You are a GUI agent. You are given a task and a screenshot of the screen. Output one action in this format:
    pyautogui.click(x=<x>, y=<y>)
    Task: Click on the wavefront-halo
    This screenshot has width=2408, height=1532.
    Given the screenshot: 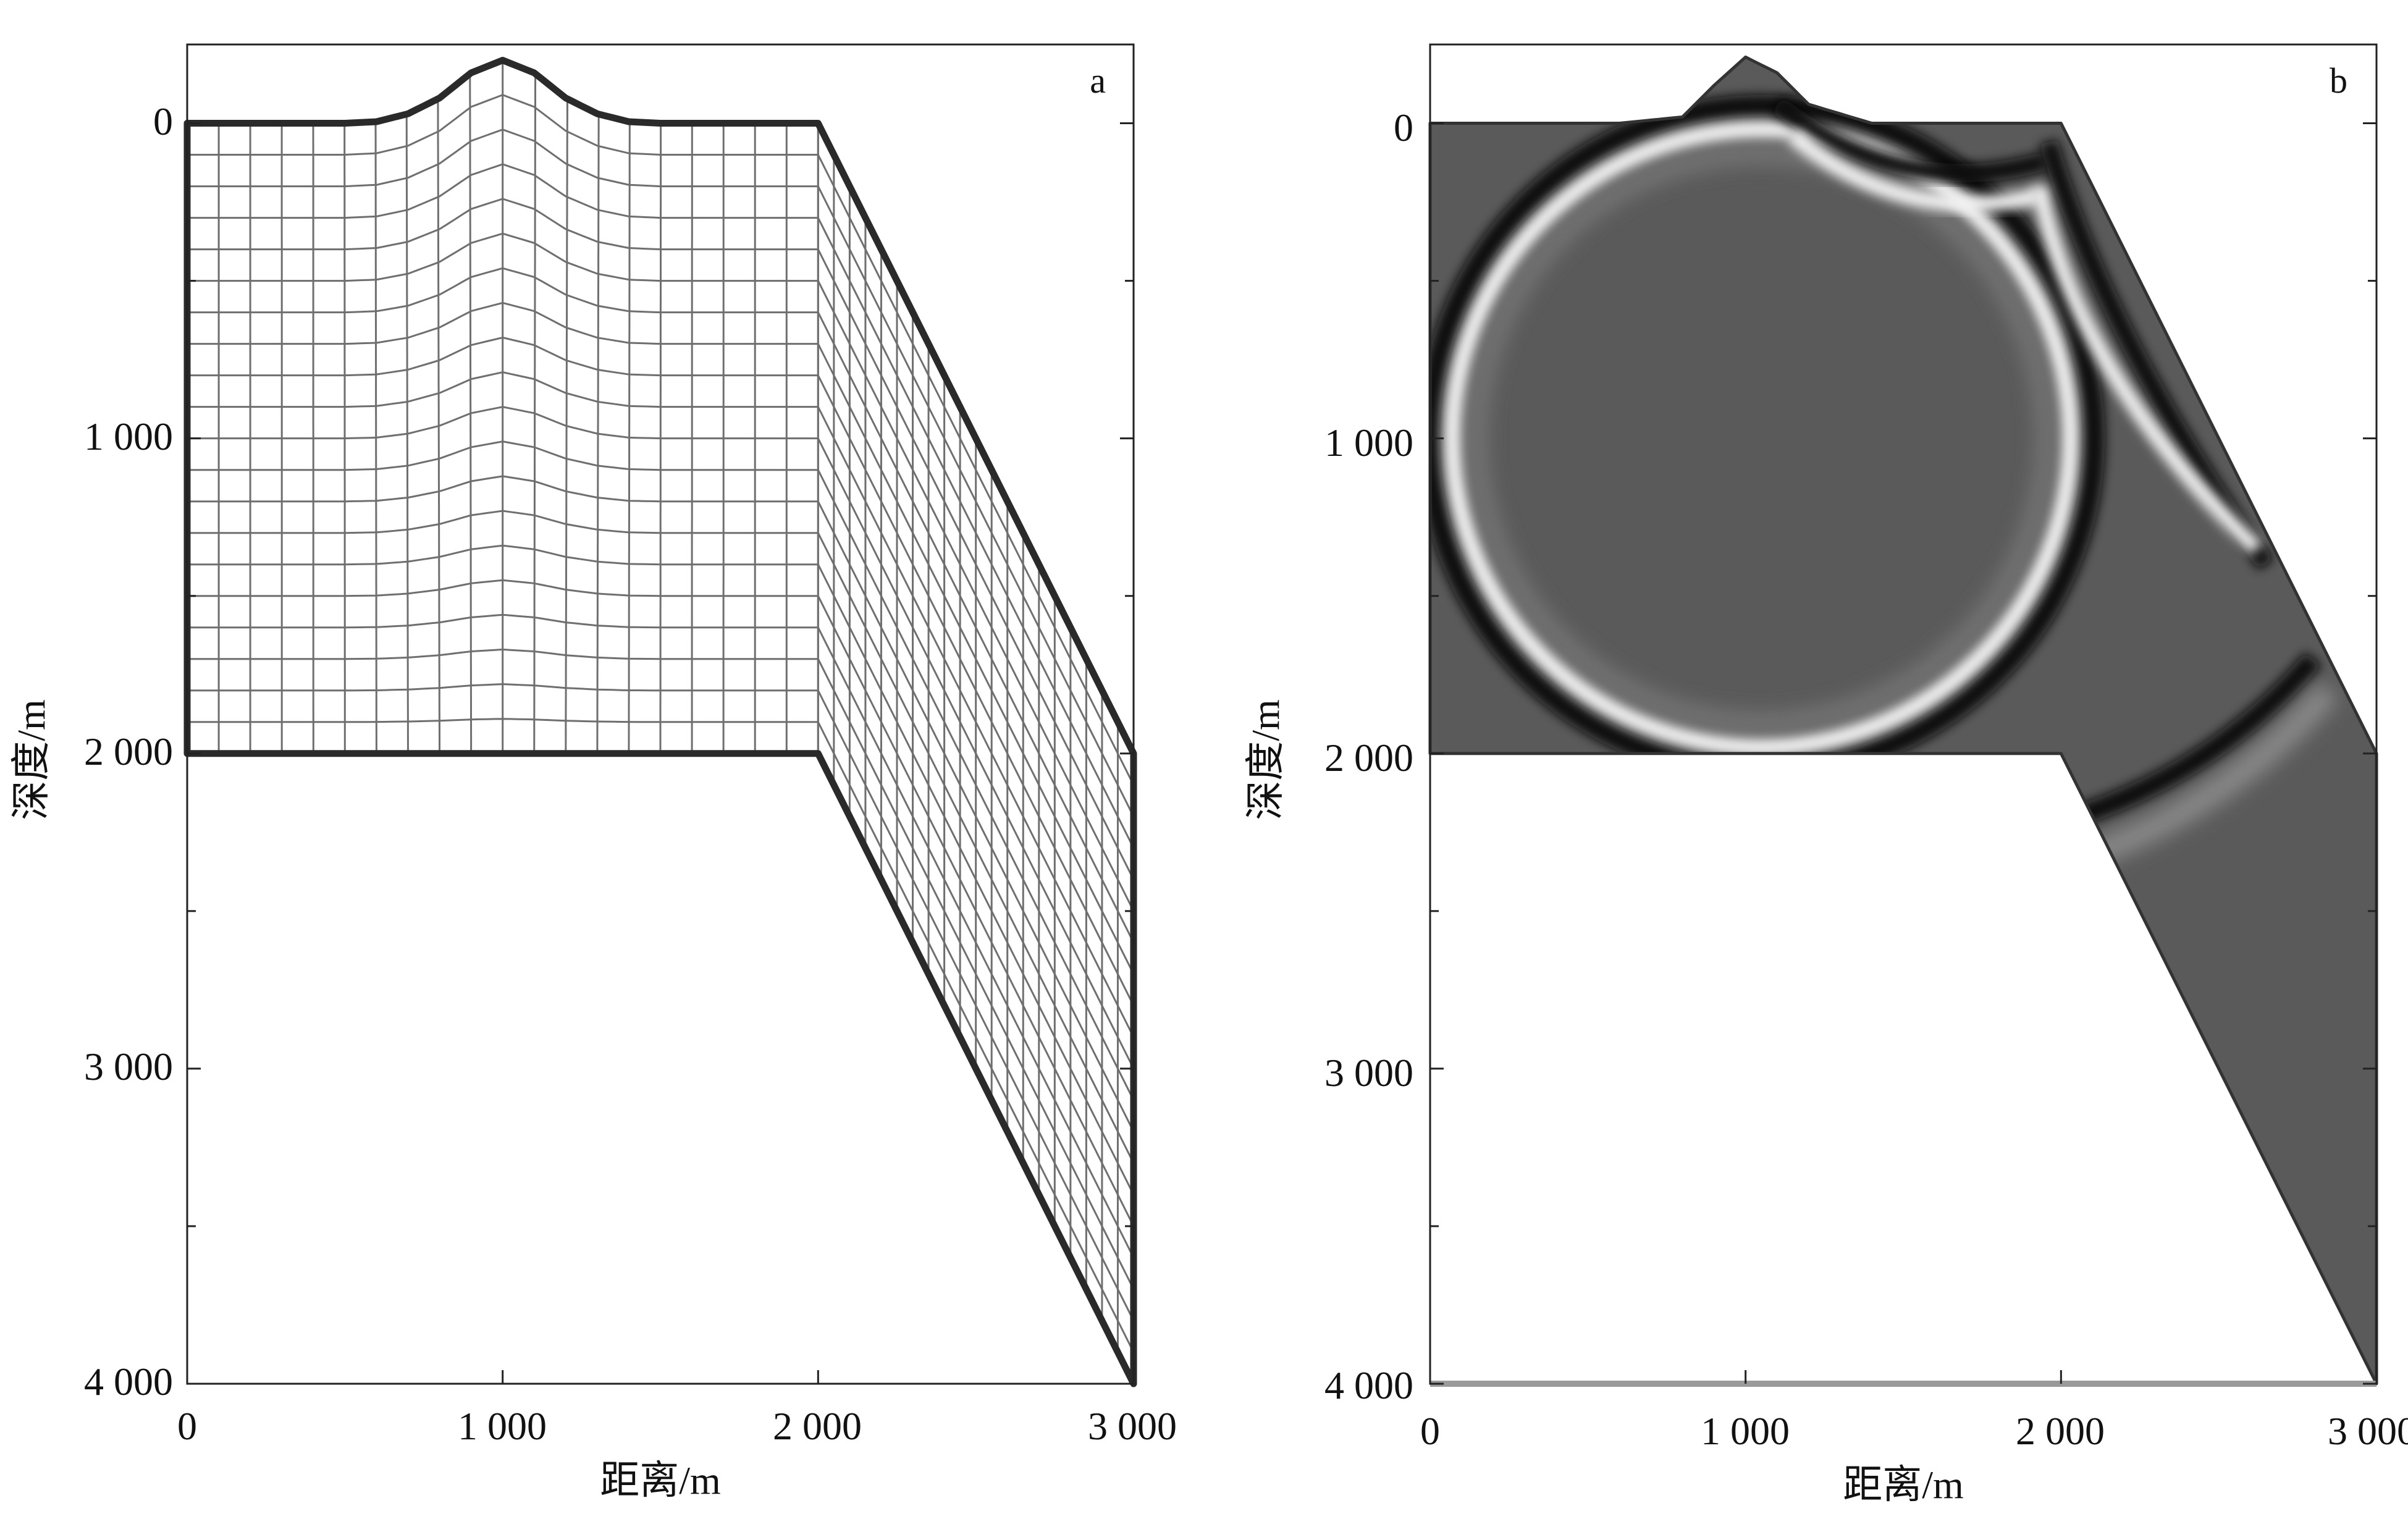 What is the action you would take?
    pyautogui.click(x=1761, y=439)
    